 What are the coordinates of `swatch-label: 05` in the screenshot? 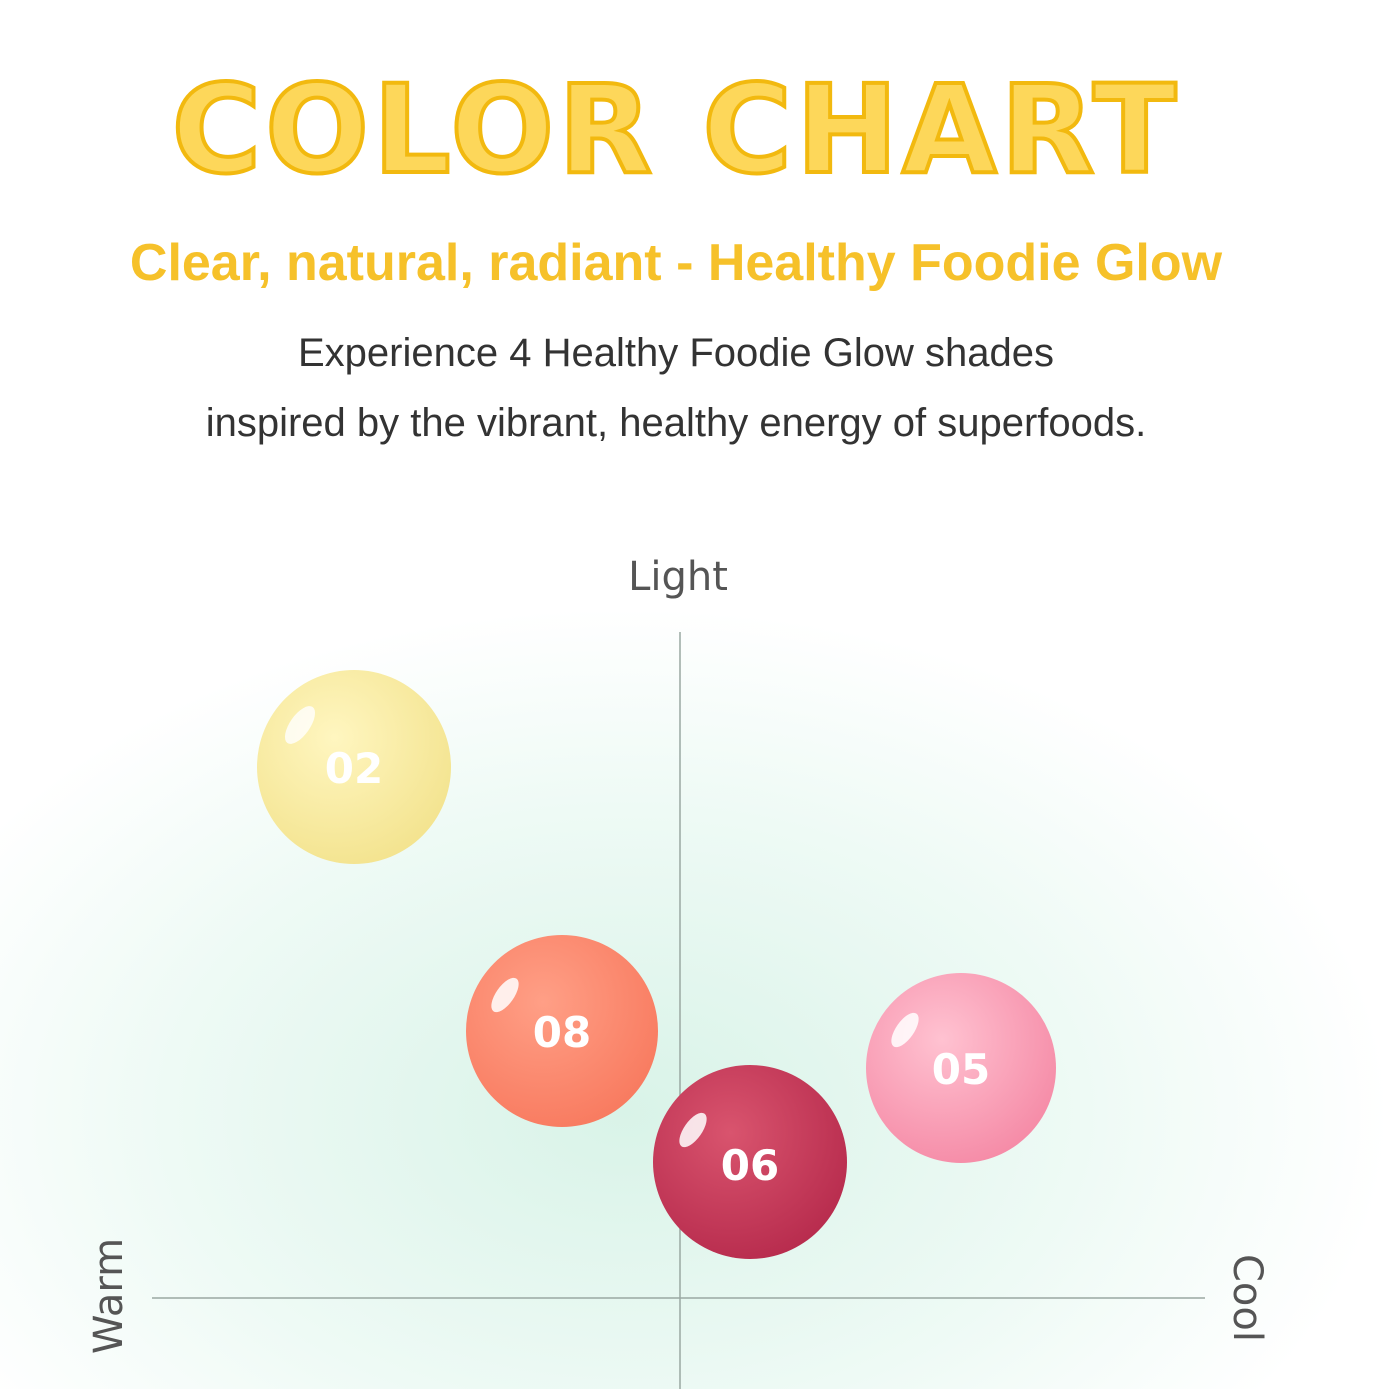 It's located at (961, 1069).